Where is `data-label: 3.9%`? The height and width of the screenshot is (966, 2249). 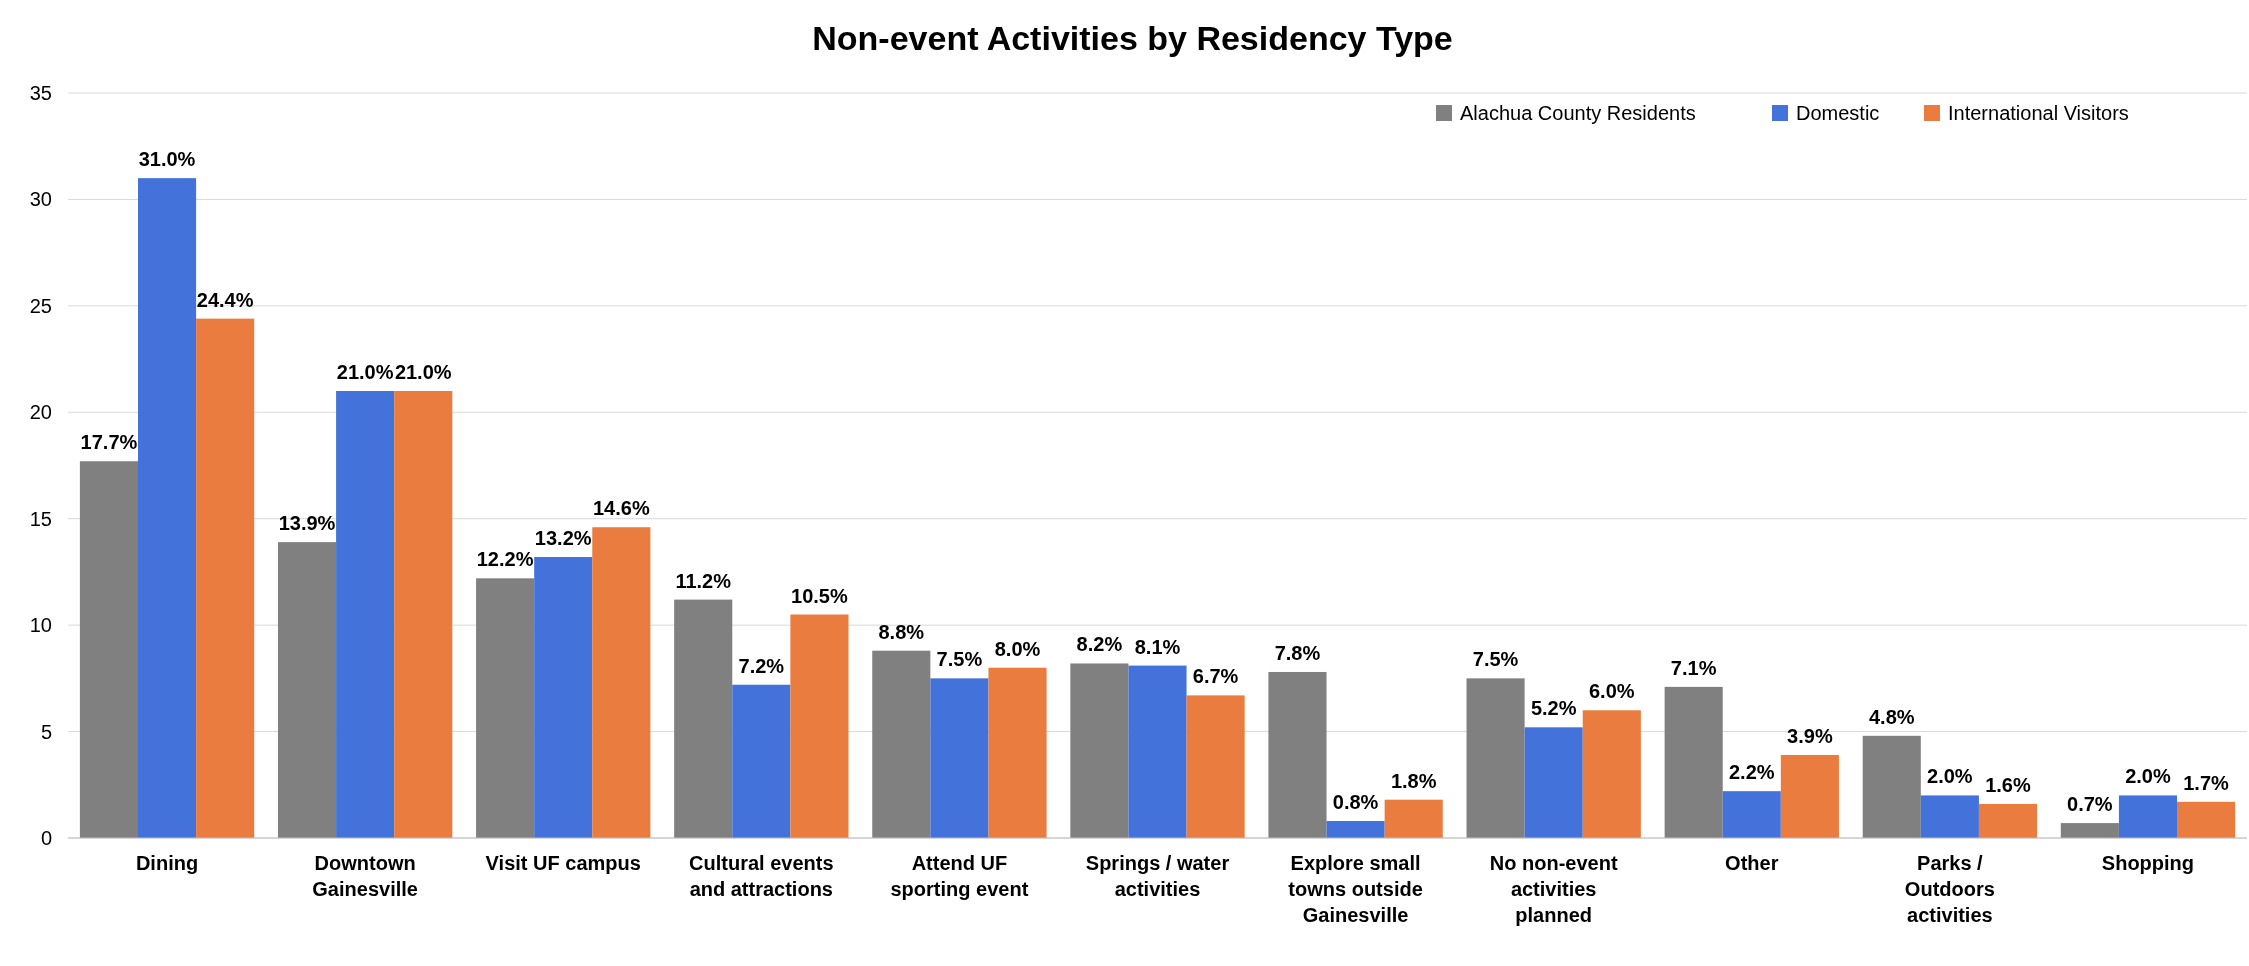 data-label: 3.9% is located at coordinates (1810, 735).